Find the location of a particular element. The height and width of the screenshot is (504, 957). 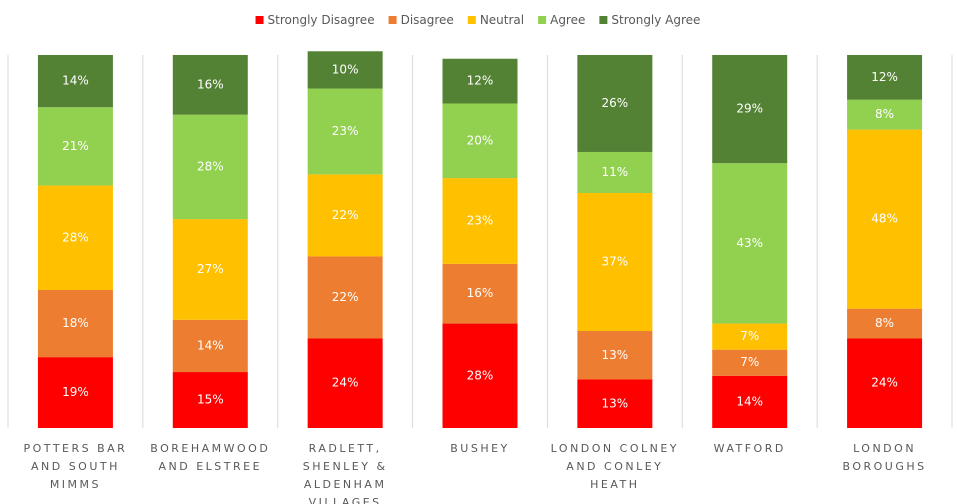

value-label: 26% is located at coordinates (615, 103).